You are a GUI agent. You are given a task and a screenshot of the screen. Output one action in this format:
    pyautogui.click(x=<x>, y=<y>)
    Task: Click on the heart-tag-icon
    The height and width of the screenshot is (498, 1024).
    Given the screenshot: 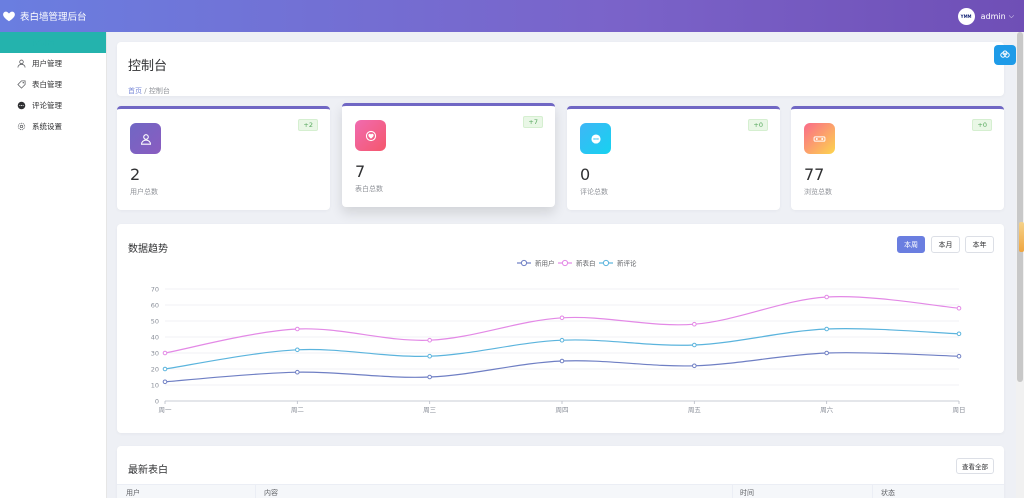 What is the action you would take?
    pyautogui.click(x=21, y=84)
    